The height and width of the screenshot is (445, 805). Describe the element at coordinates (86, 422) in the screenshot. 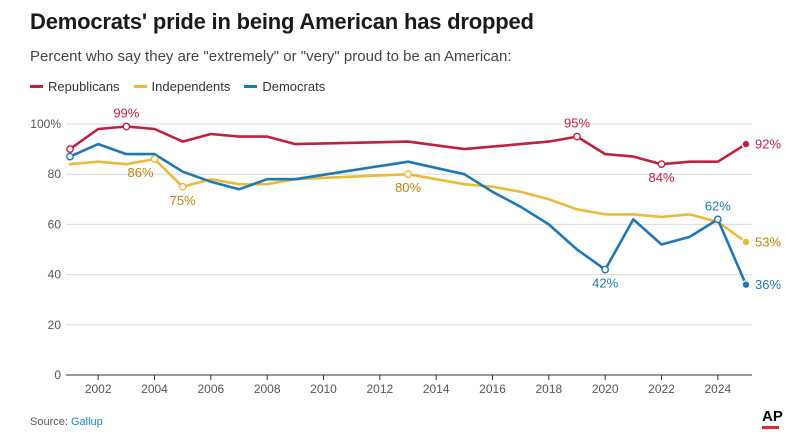

I see `source-link: Gallup` at that location.